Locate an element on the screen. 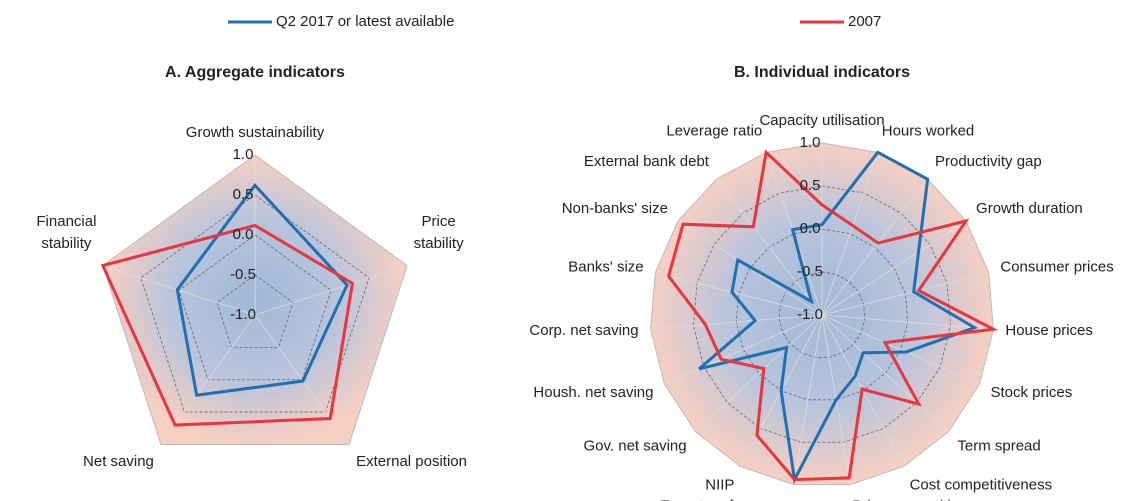  category-label: Growth sustainability is located at coordinates (255, 132).